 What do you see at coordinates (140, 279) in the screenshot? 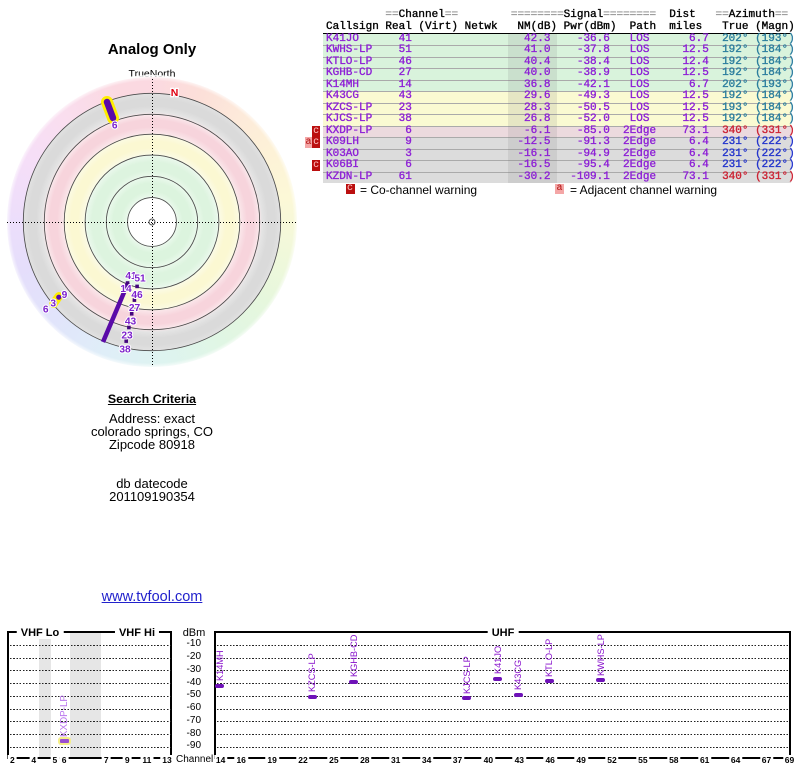
I see `svg-text: 51` at bounding box center [140, 279].